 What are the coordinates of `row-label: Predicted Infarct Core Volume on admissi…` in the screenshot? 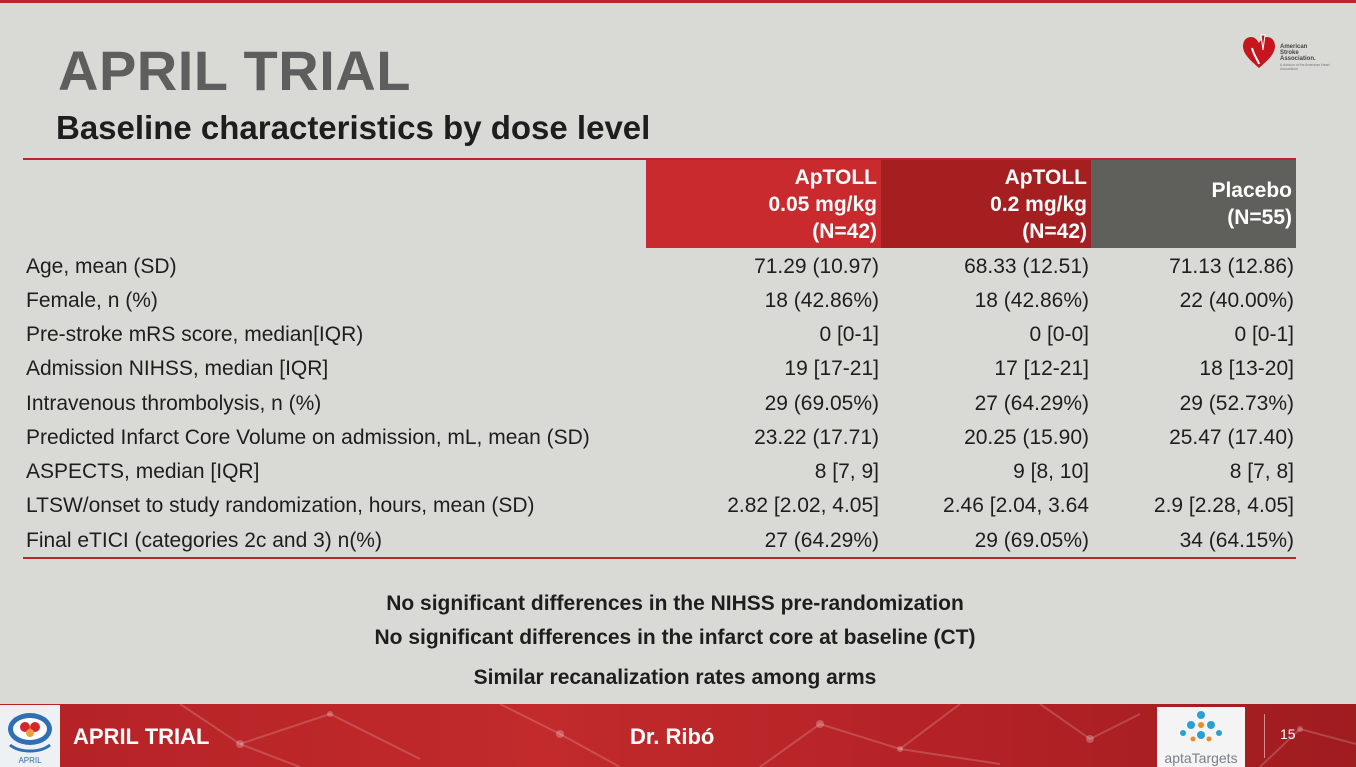 It's located at (308, 437).